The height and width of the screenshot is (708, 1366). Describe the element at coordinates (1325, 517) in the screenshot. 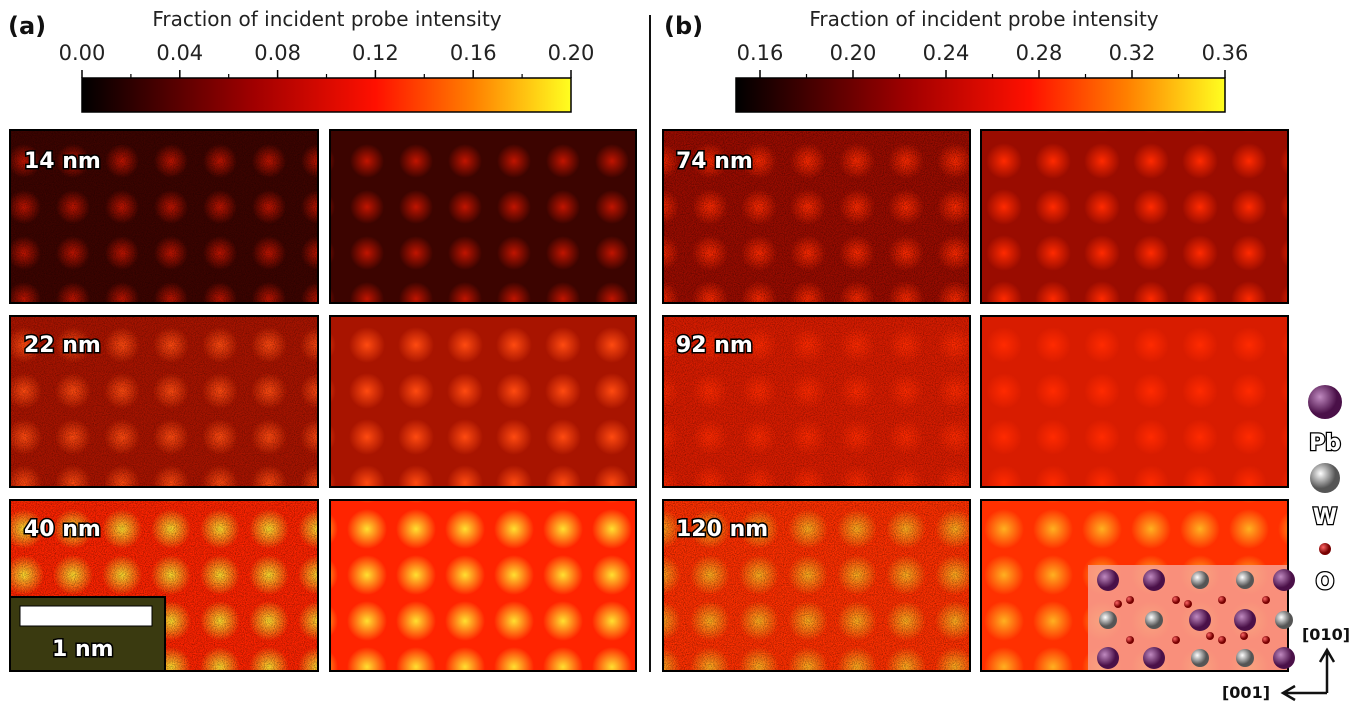

I see `legend-label: W` at that location.